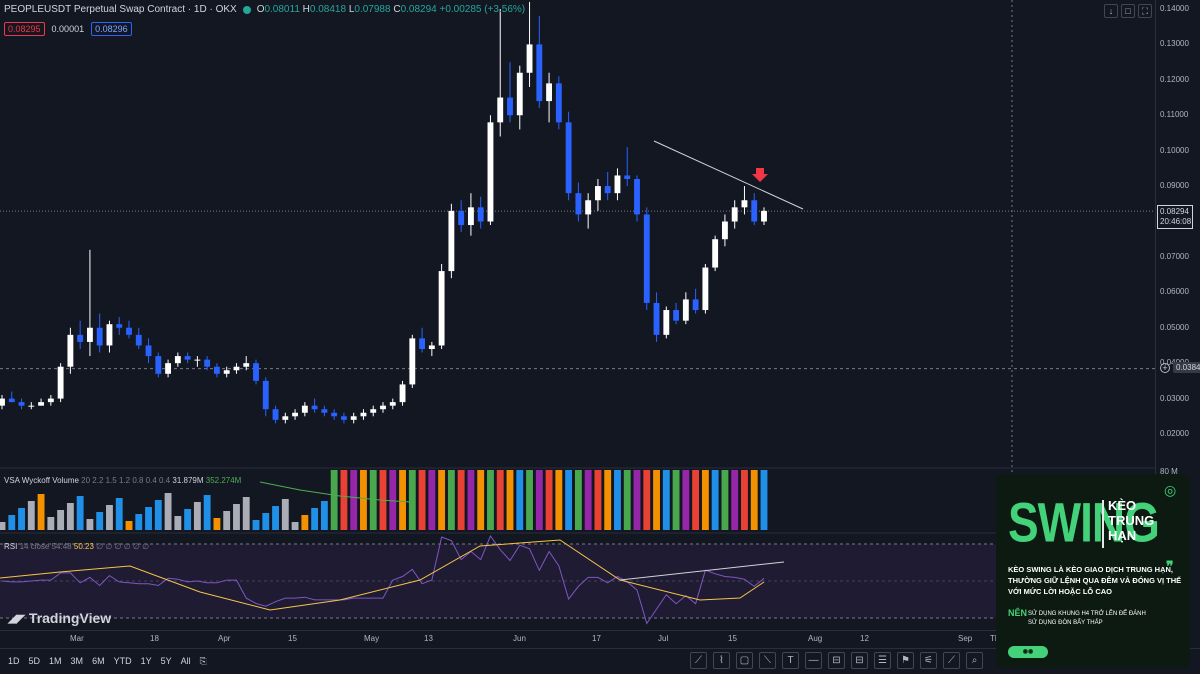  I want to click on collapse-icon: ↓, so click(1111, 11).